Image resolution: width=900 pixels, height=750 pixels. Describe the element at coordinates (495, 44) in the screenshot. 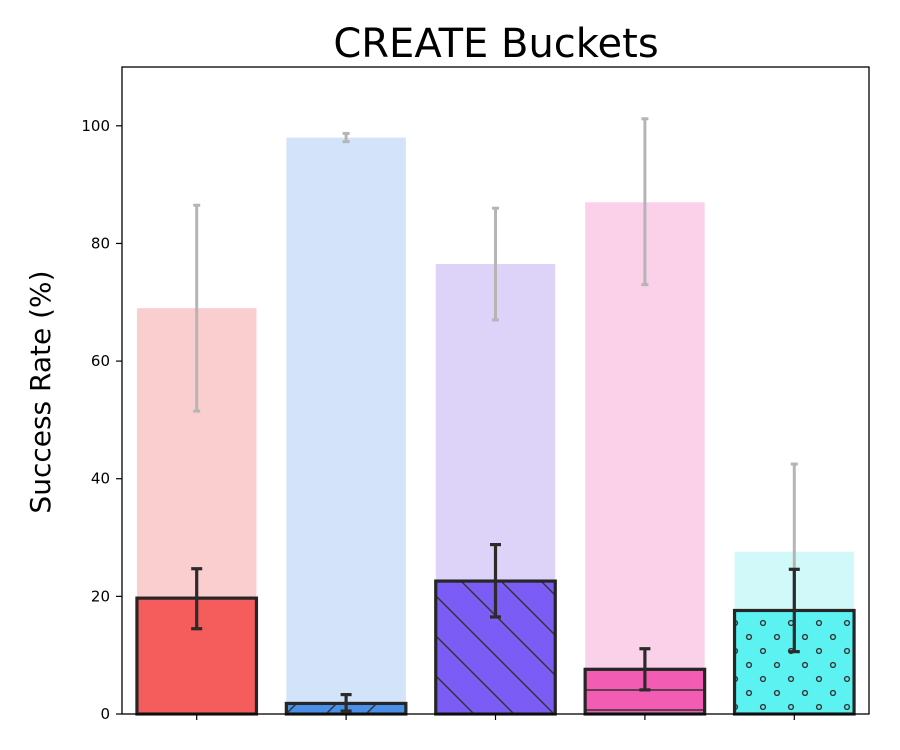

I see `chart-title: CREATE Buckets` at that location.